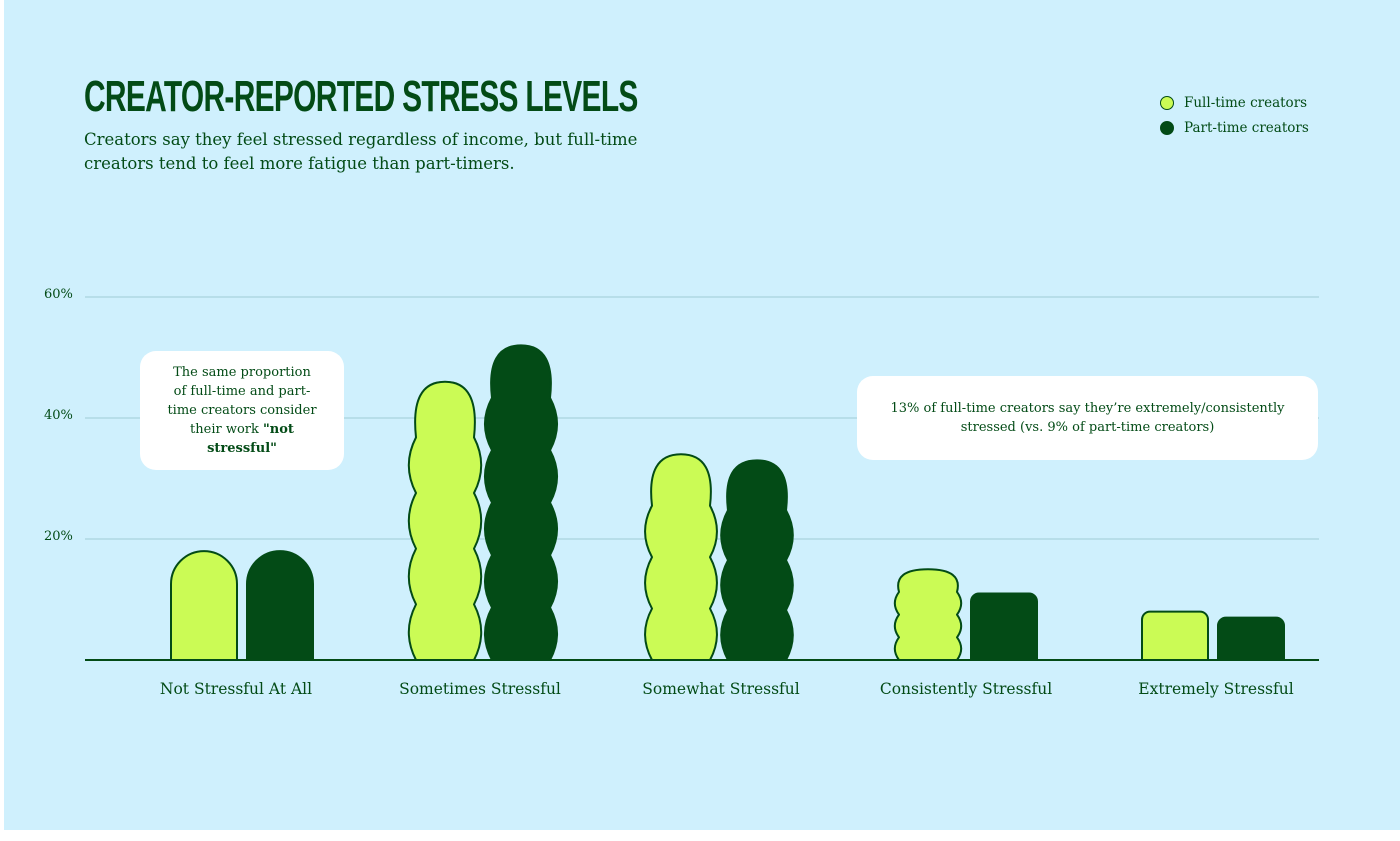 Image resolution: width=1400 pixels, height=841 pixels. Describe the element at coordinates (361, 96) in the screenshot. I see `chart-title: CREATOR-REPORTED STRESS LEVELS` at that location.